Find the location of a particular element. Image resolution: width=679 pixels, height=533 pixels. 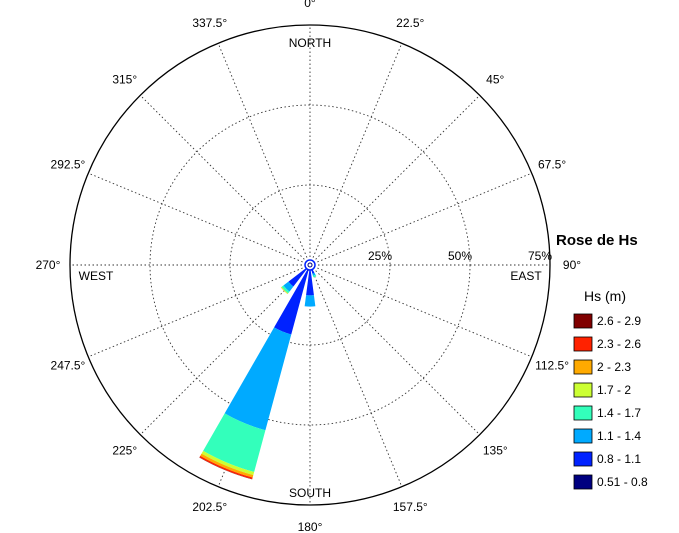

rose-sectors is located at coordinates (258, 369).